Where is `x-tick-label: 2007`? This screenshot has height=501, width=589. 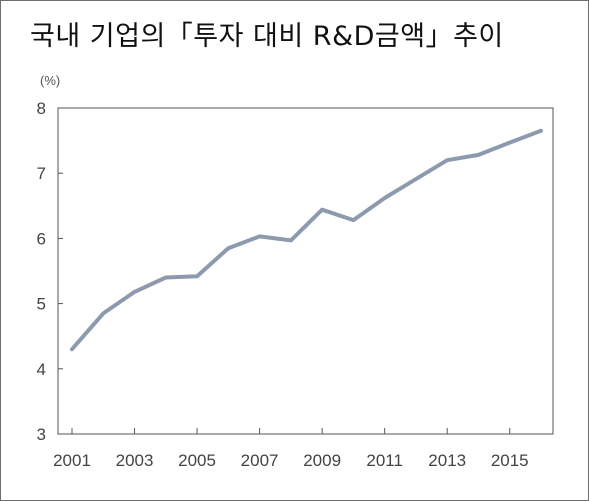 x-tick-label: 2007 is located at coordinates (260, 460).